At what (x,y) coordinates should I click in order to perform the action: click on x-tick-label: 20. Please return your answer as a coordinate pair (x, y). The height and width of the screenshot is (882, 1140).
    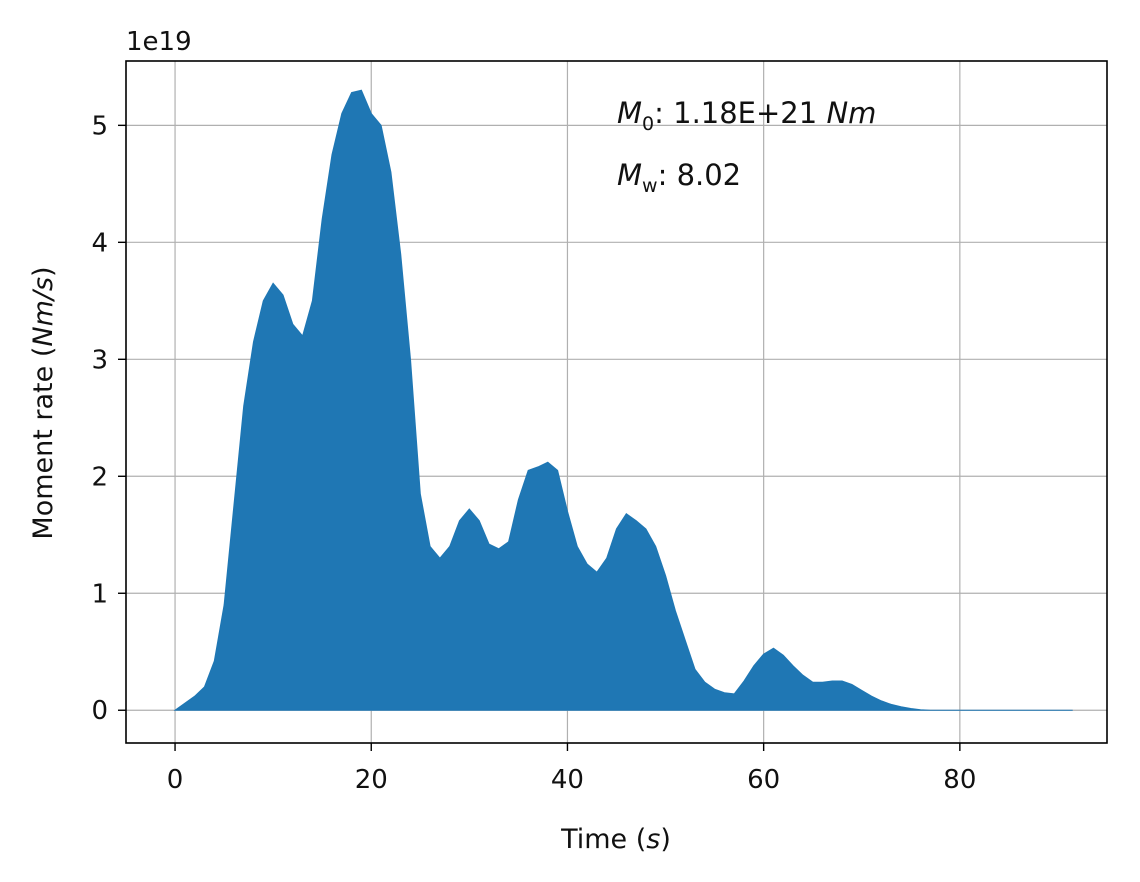
    Looking at the image, I should click on (371, 780).